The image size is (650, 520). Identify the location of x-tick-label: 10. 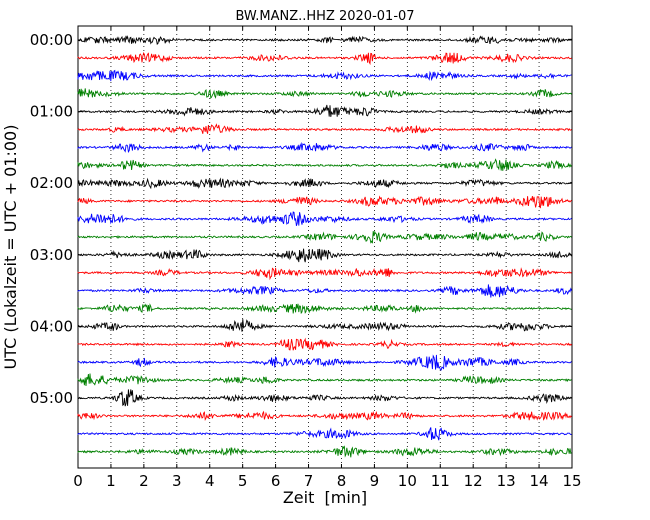
(407, 481).